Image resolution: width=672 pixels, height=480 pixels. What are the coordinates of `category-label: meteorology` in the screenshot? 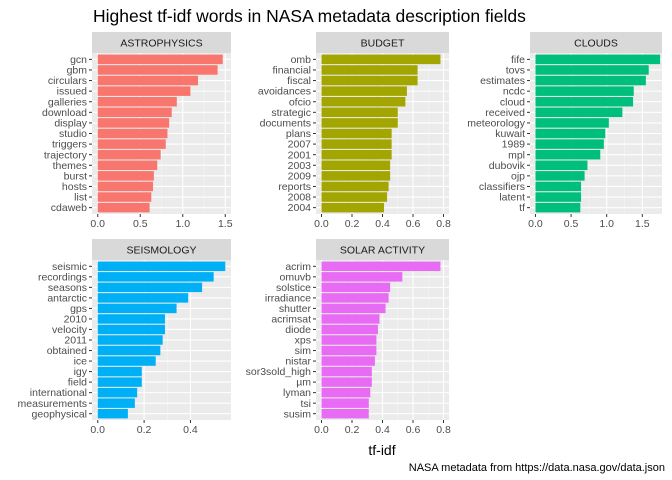 It's located at (496, 124).